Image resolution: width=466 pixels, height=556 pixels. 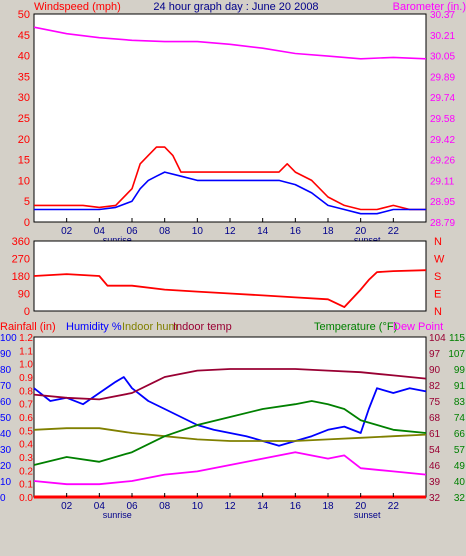 What do you see at coordinates (435, 466) in the screenshot?
I see `indoor-temp-tick-label: 46` at bounding box center [435, 466].